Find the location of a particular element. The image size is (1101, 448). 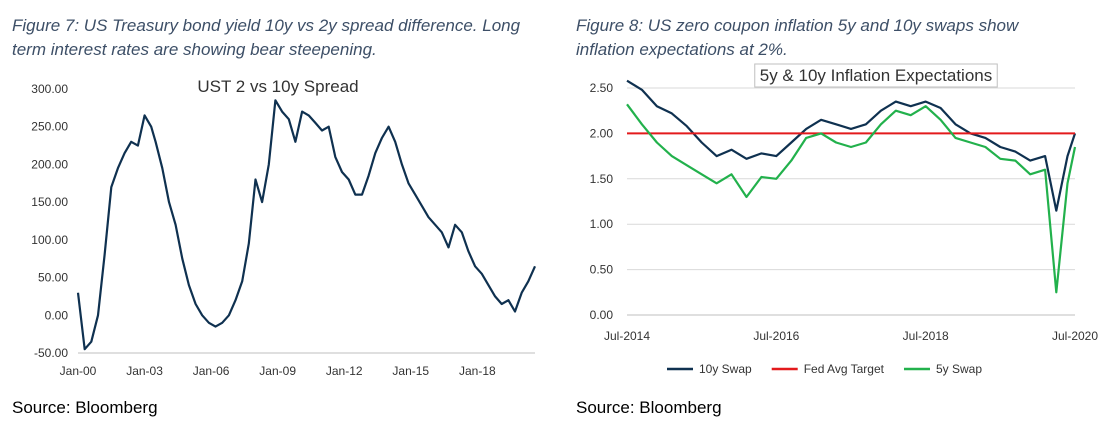

chart-title-box is located at coordinates (876, 75).